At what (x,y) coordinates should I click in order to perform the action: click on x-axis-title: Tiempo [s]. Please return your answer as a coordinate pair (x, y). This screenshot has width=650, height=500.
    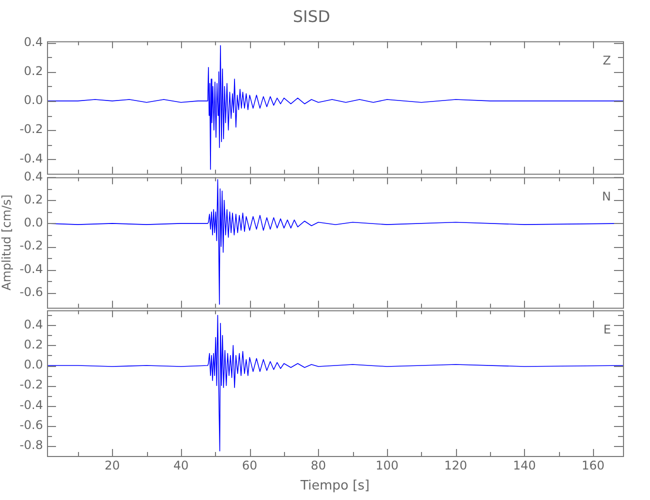
    Looking at the image, I should click on (334, 486).